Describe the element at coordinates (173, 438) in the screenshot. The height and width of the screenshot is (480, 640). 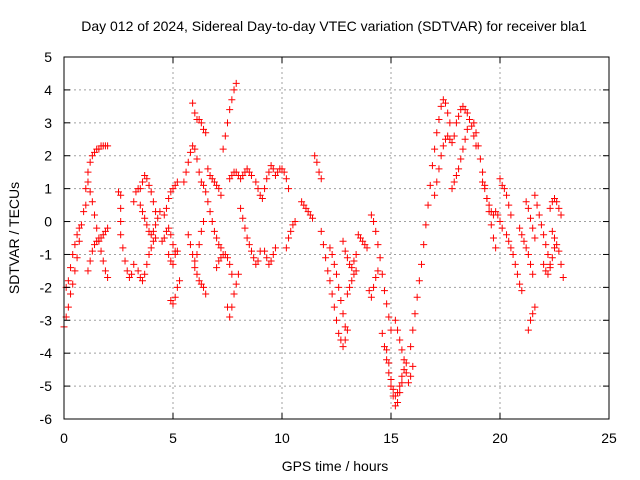
I see `x-tick-label: 5` at that location.